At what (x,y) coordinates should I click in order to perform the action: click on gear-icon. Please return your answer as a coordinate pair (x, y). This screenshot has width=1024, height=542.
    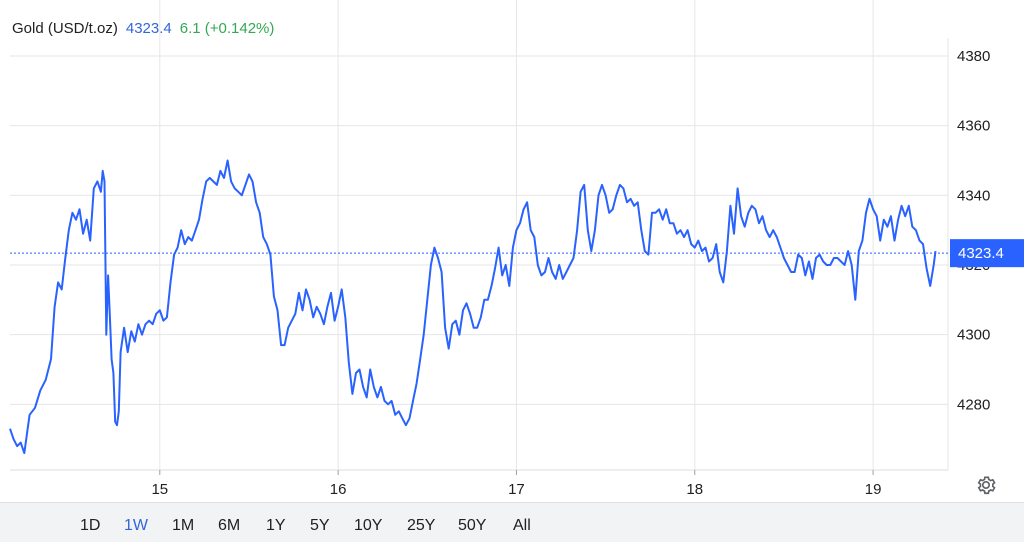
    Looking at the image, I should click on (986, 485).